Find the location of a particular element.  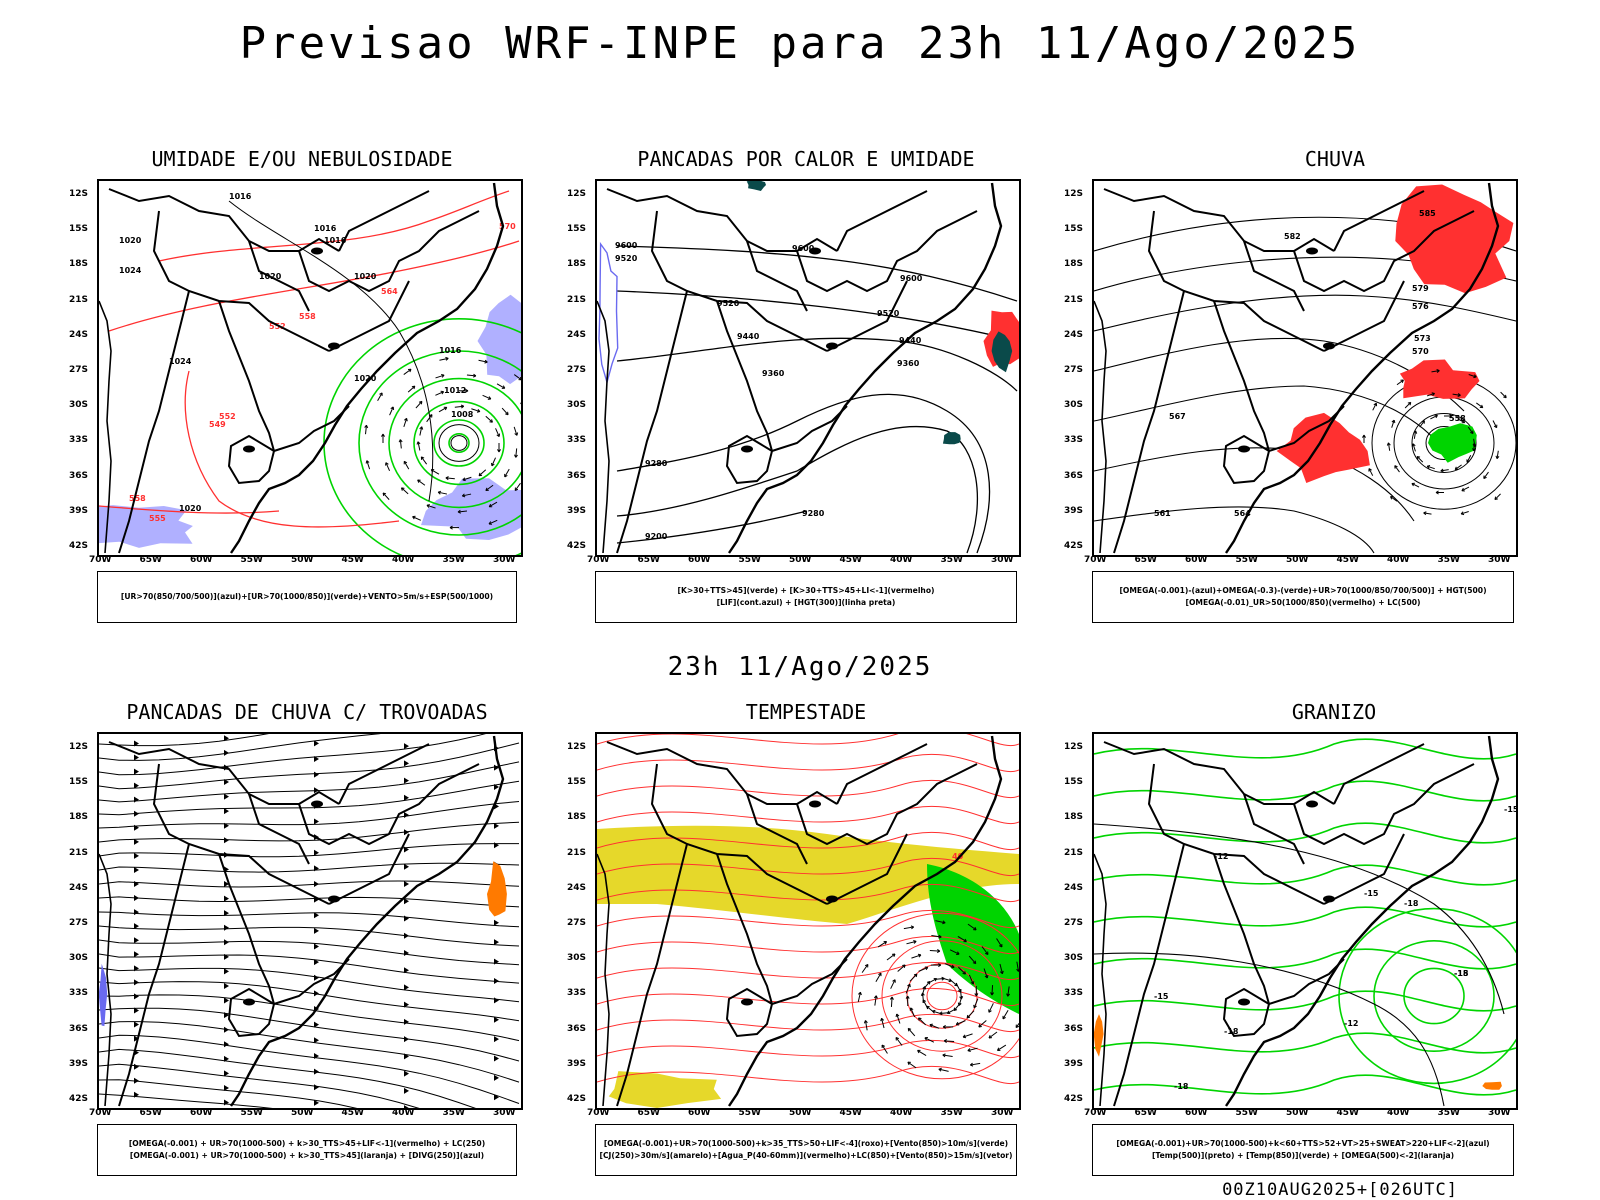

lat-tick-label: 39S is located at coordinates (577, 1063).